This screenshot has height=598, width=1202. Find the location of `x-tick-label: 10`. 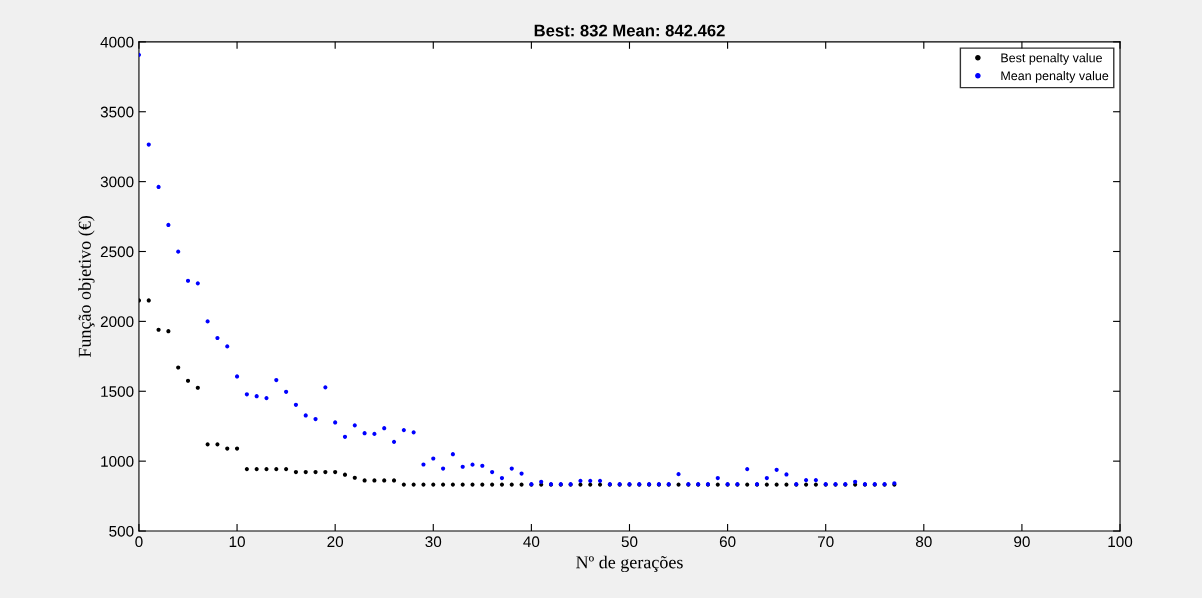

x-tick-label: 10 is located at coordinates (237, 542).